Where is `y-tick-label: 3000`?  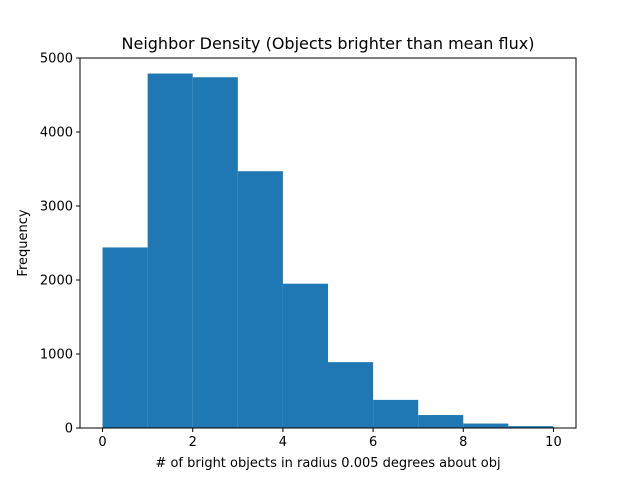
y-tick-label: 3000 is located at coordinates (56, 207).